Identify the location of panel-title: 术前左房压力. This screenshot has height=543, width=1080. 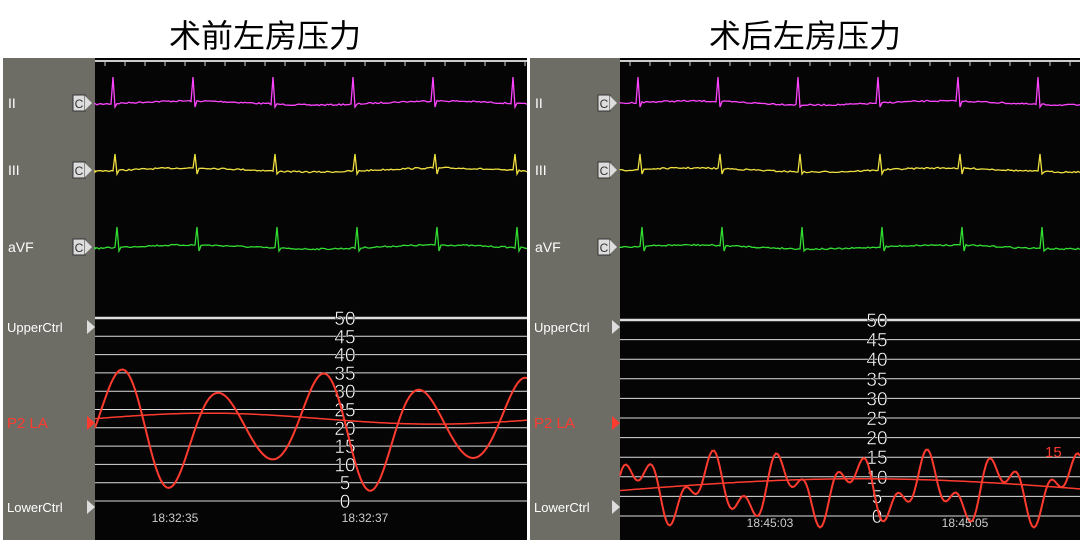
(265, 36).